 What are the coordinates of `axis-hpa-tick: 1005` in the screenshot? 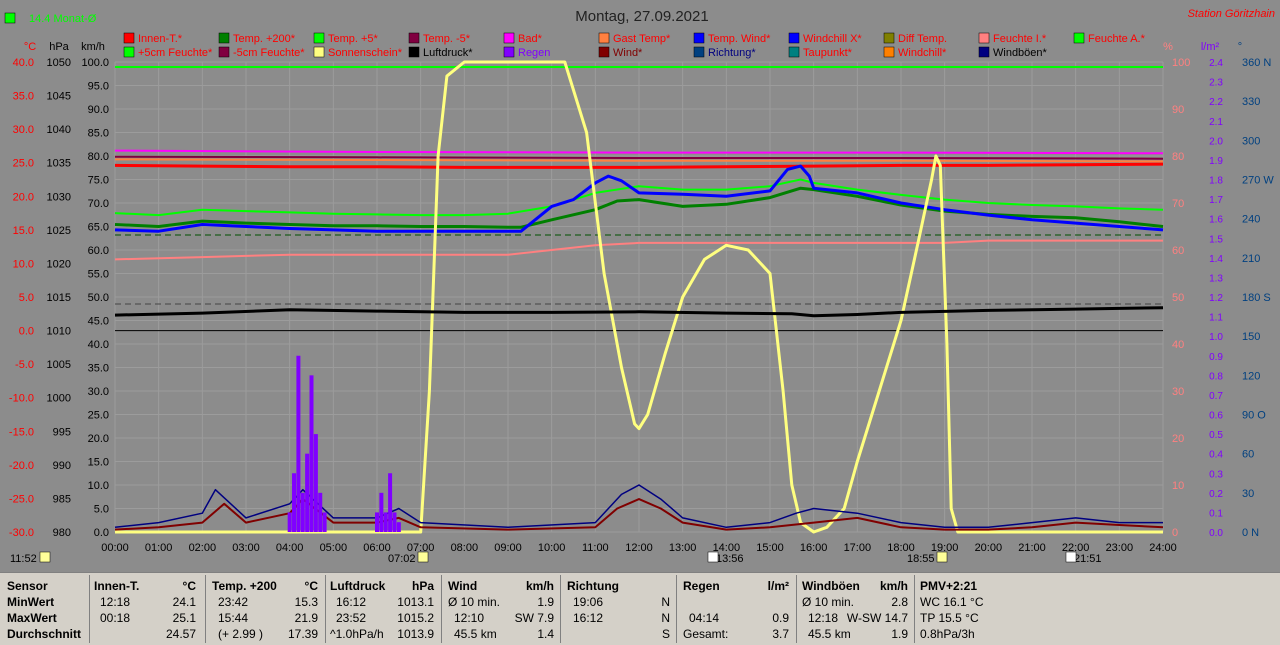 It's located at (59, 365).